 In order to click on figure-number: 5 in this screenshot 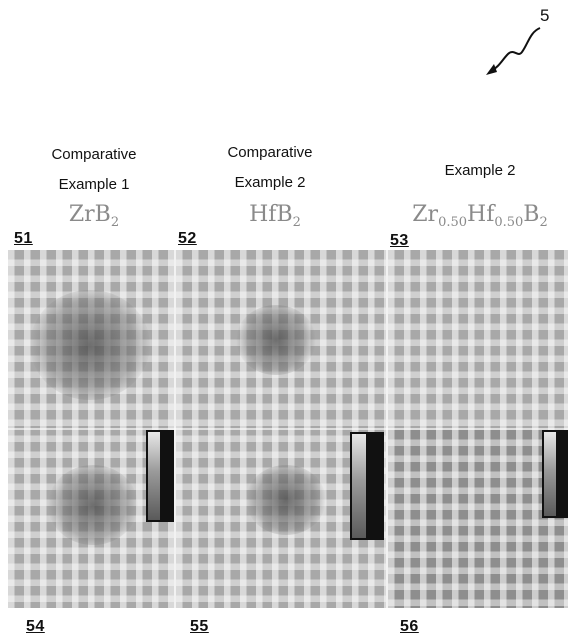, I will do `click(545, 15)`.